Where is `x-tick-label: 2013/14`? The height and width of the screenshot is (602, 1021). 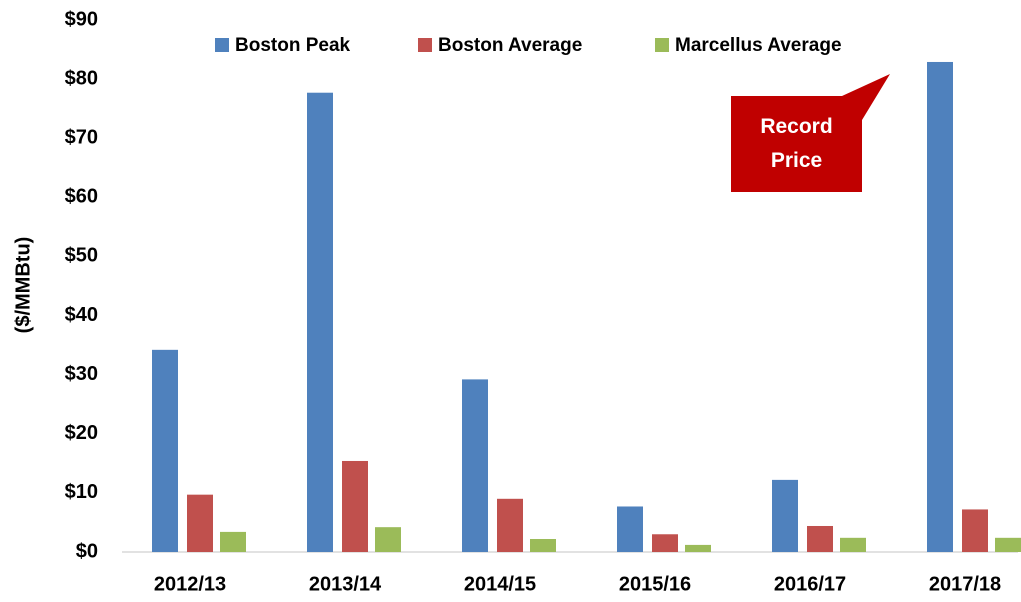
x-tick-label: 2013/14 is located at coordinates (345, 584).